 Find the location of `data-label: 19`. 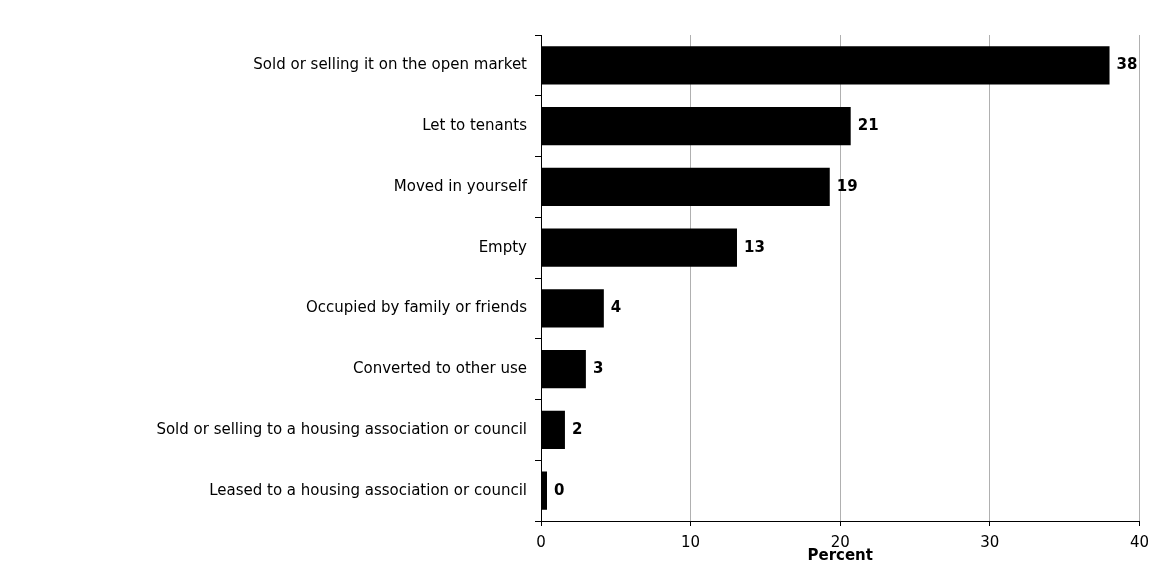

data-label: 19 is located at coordinates (847, 185).